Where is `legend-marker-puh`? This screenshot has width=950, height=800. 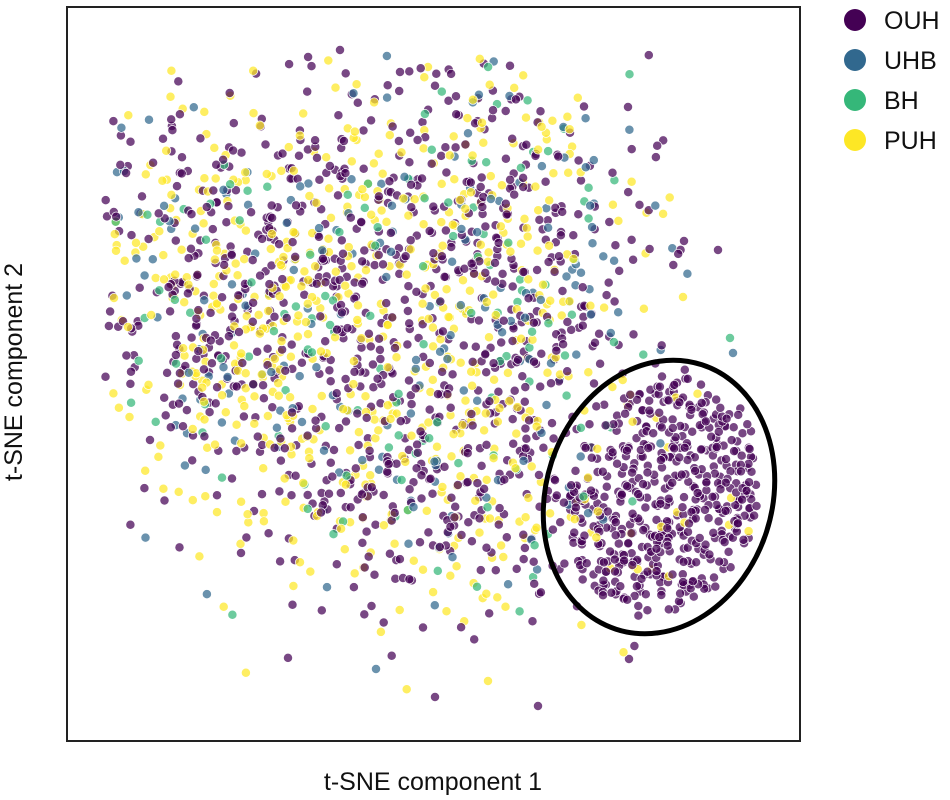
legend-marker-puh is located at coordinates (855, 140).